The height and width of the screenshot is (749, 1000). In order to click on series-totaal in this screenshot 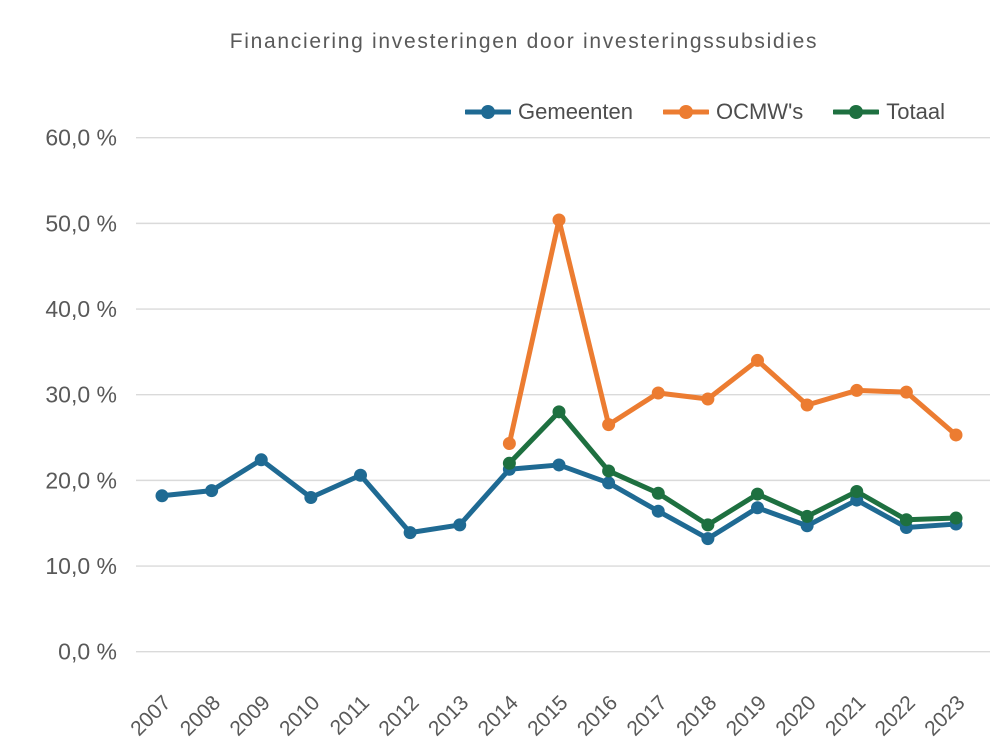, I will do `click(732, 468)`.